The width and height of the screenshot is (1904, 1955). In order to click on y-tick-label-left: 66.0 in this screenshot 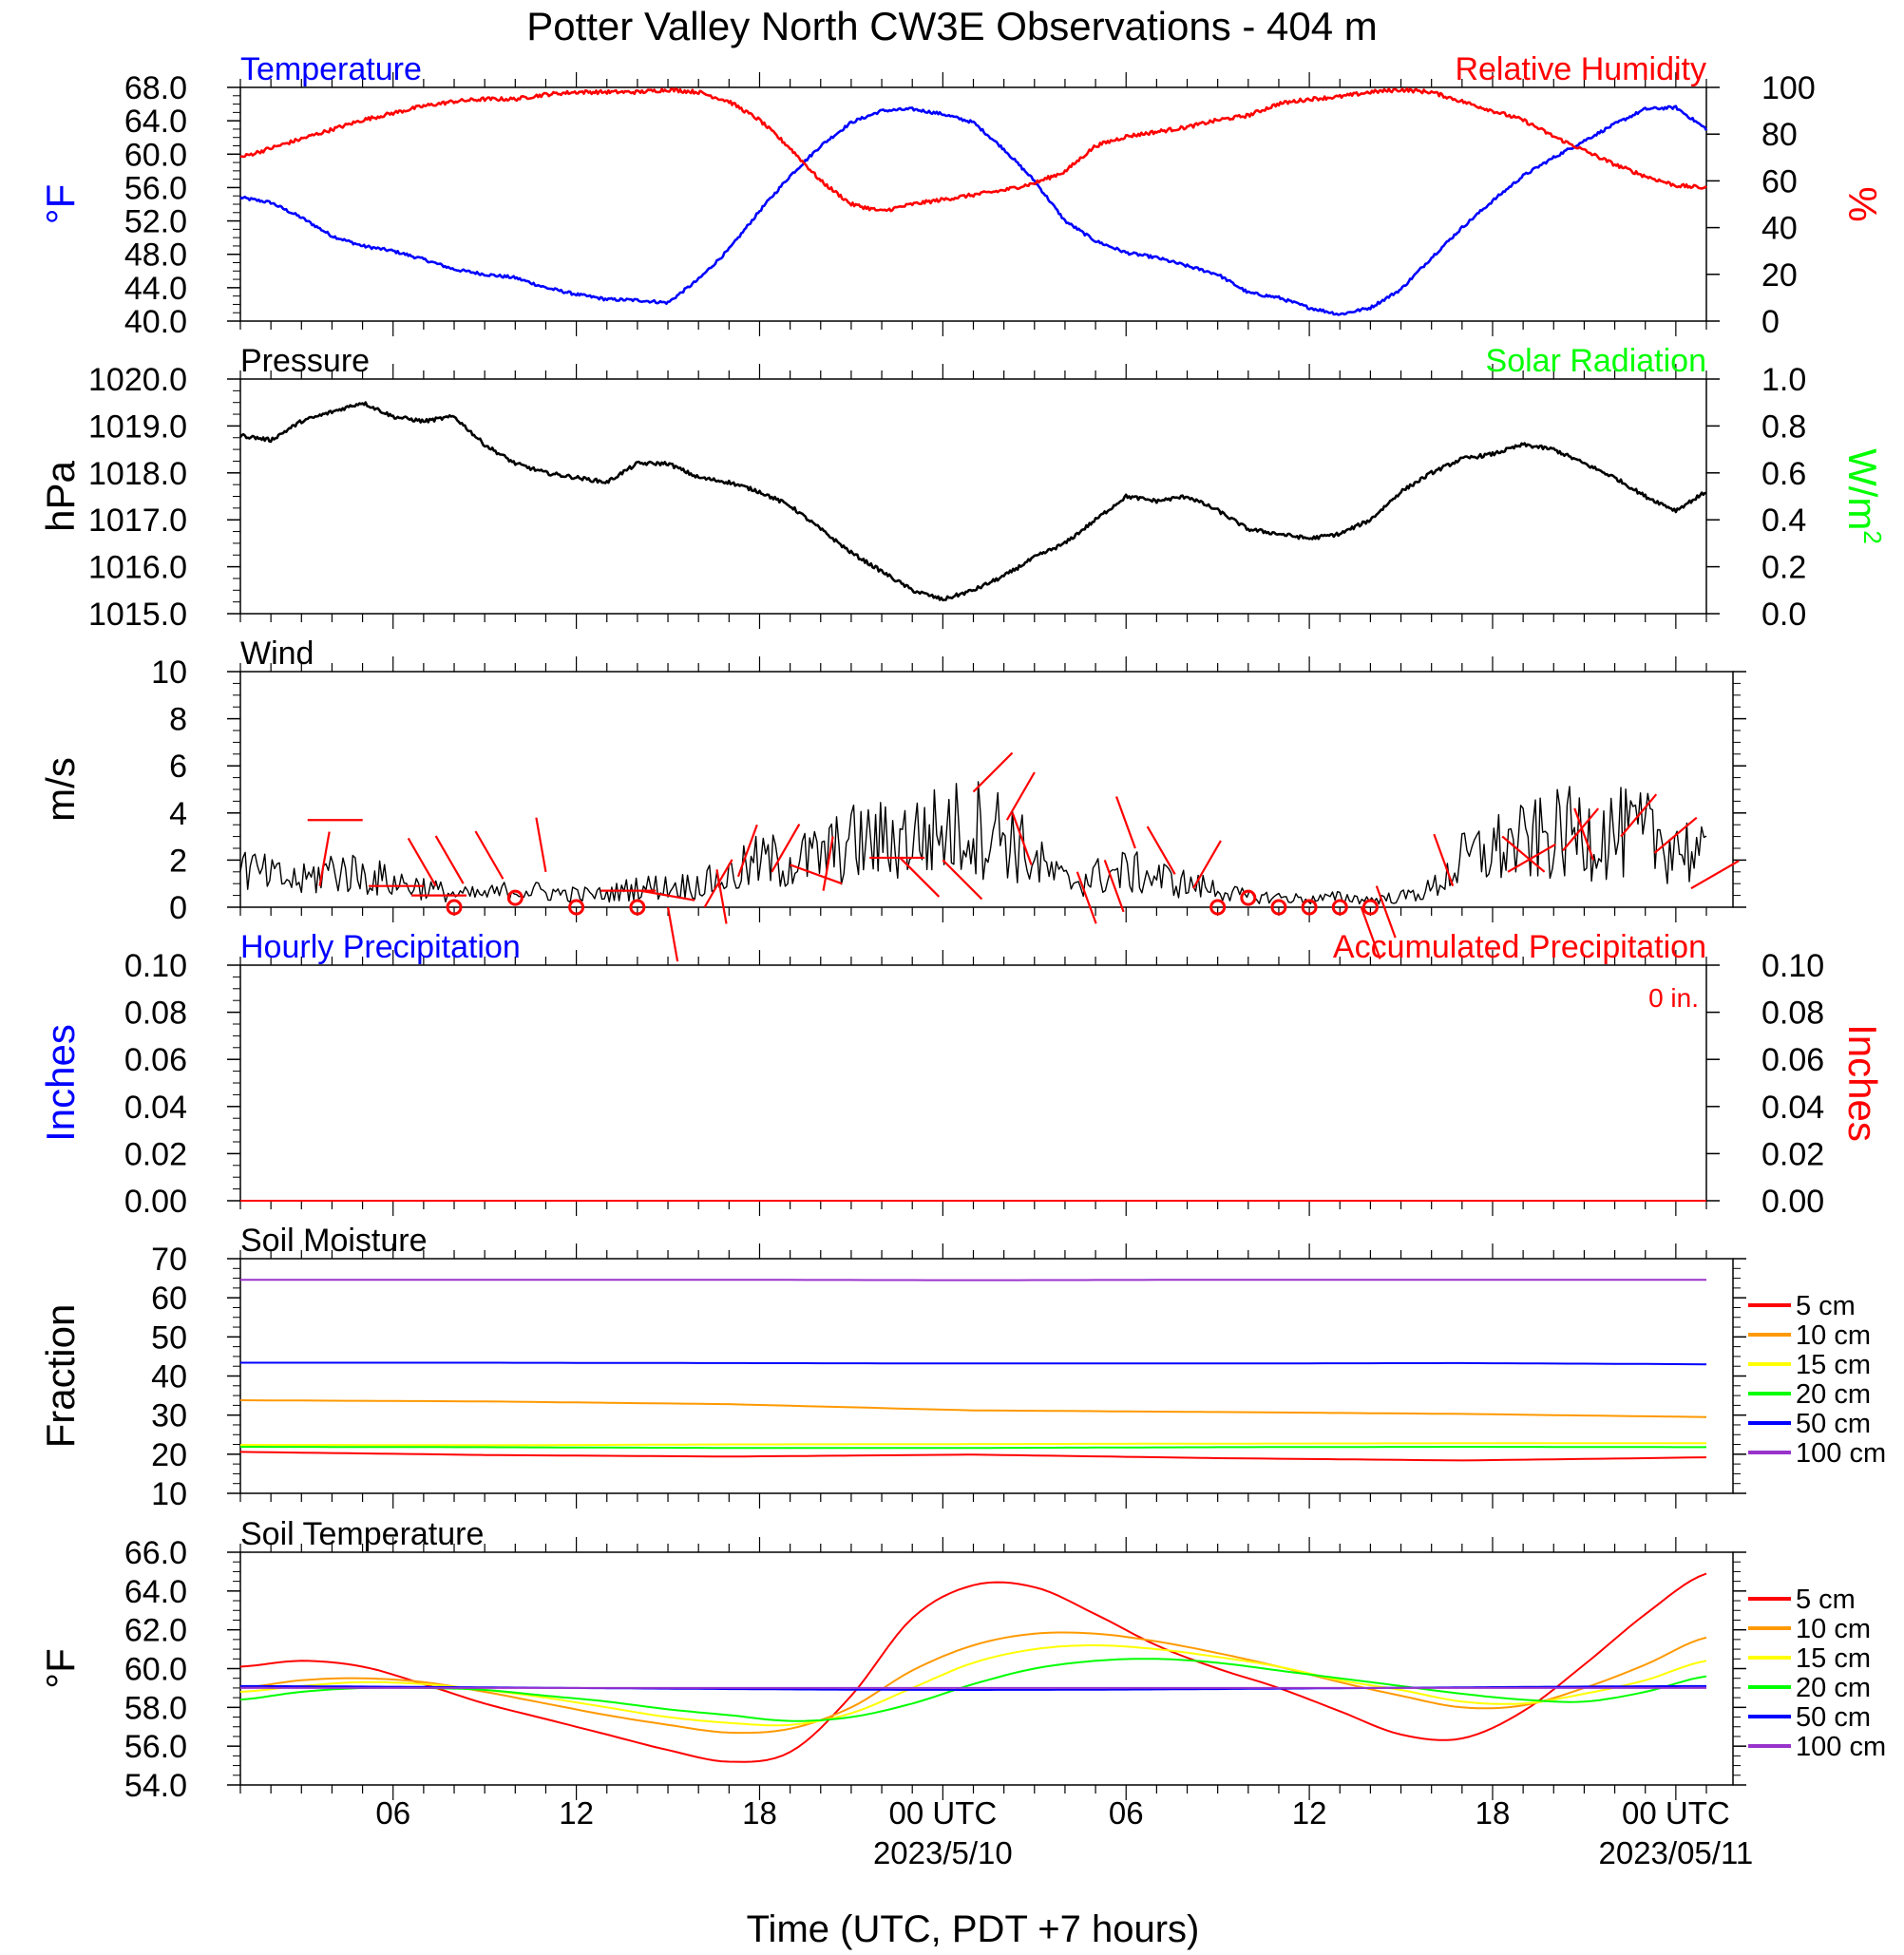, I will do `click(155, 1553)`.